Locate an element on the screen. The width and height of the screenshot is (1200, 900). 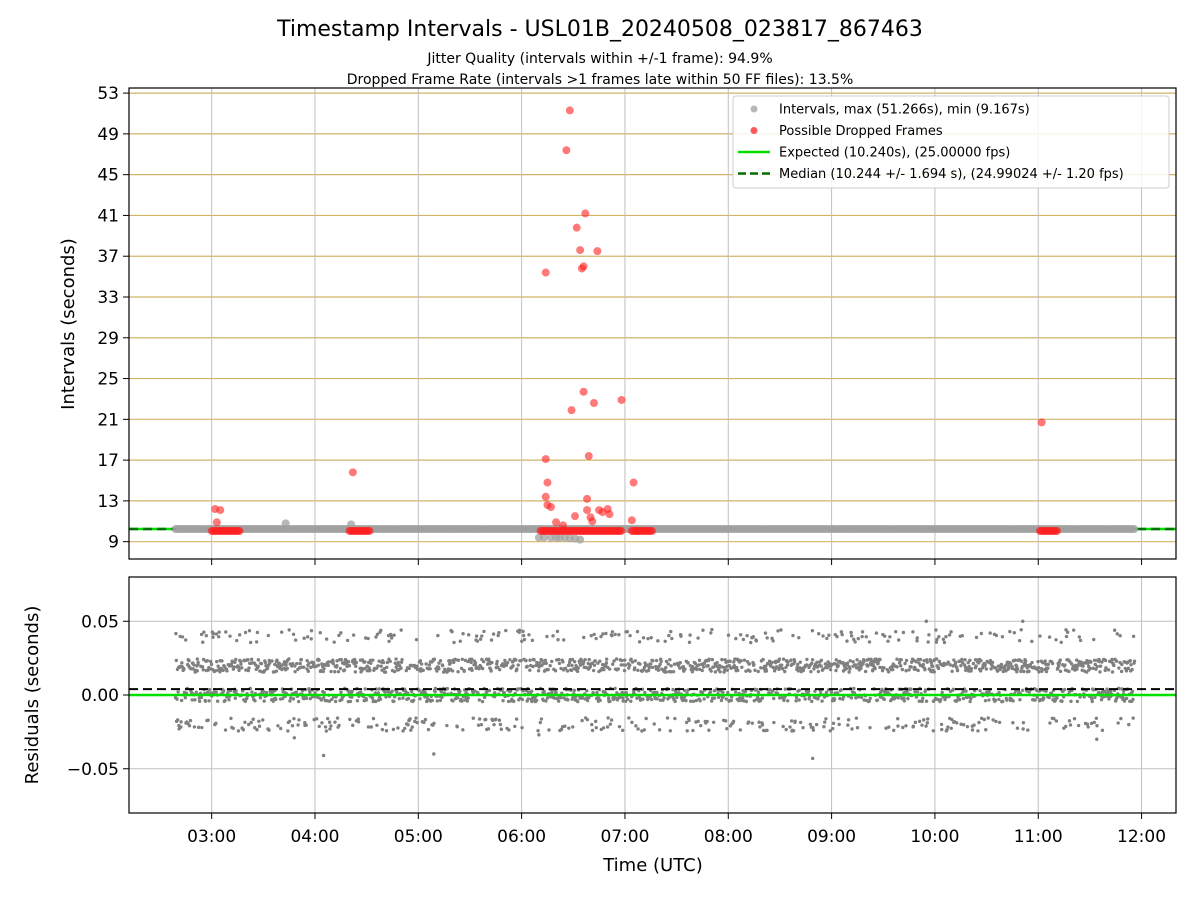
x-tick-label: 12:00 is located at coordinates (1141, 837).